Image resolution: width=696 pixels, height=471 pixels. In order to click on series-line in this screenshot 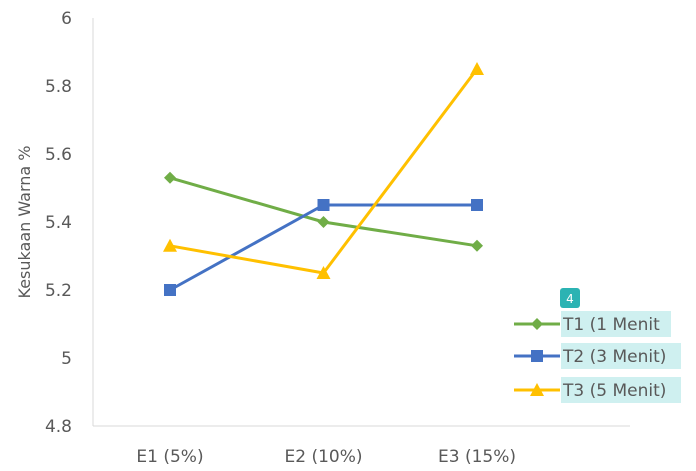, I will do `click(323, 212)`.